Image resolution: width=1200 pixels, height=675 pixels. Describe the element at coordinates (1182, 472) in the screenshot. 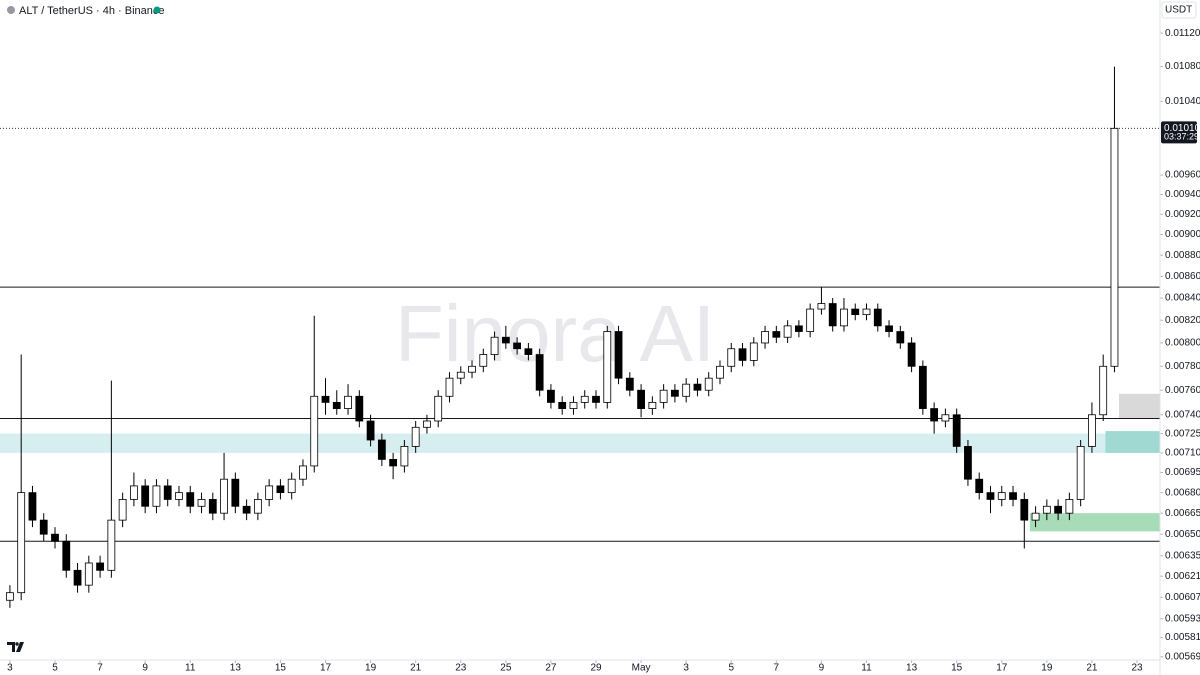

I see `y-tick-label: 0.00695` at that location.